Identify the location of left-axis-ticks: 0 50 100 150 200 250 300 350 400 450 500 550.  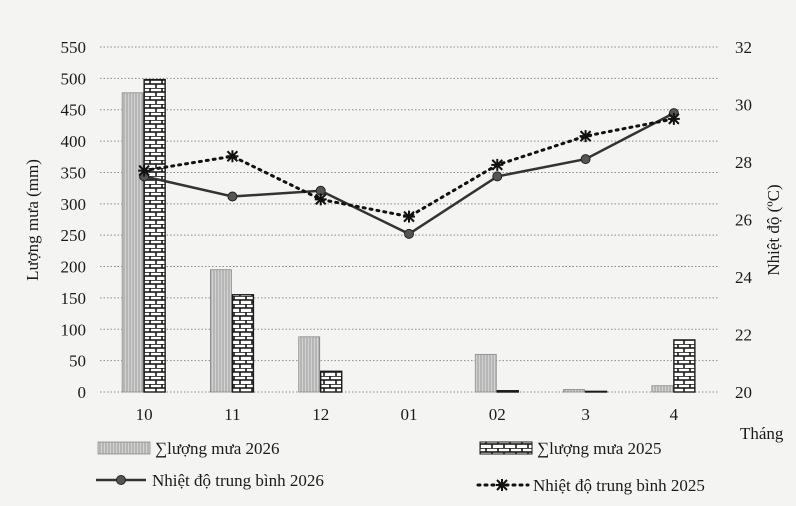
(74, 220).